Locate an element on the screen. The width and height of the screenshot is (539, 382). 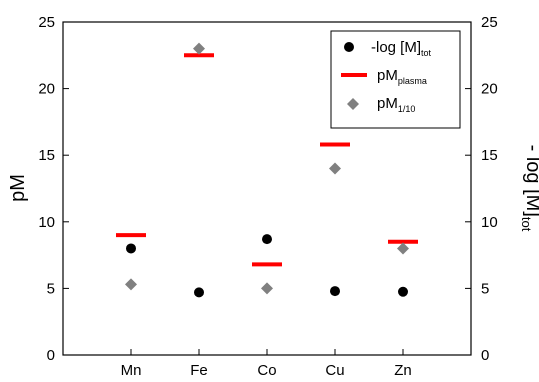
y-tick-label-right: 5 is located at coordinates (485, 288).